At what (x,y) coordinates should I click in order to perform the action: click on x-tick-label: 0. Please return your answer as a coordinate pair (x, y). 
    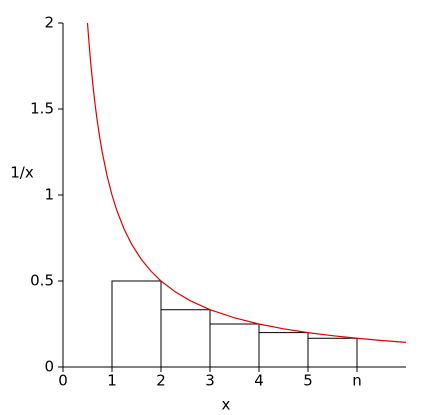
    Looking at the image, I should click on (63, 381).